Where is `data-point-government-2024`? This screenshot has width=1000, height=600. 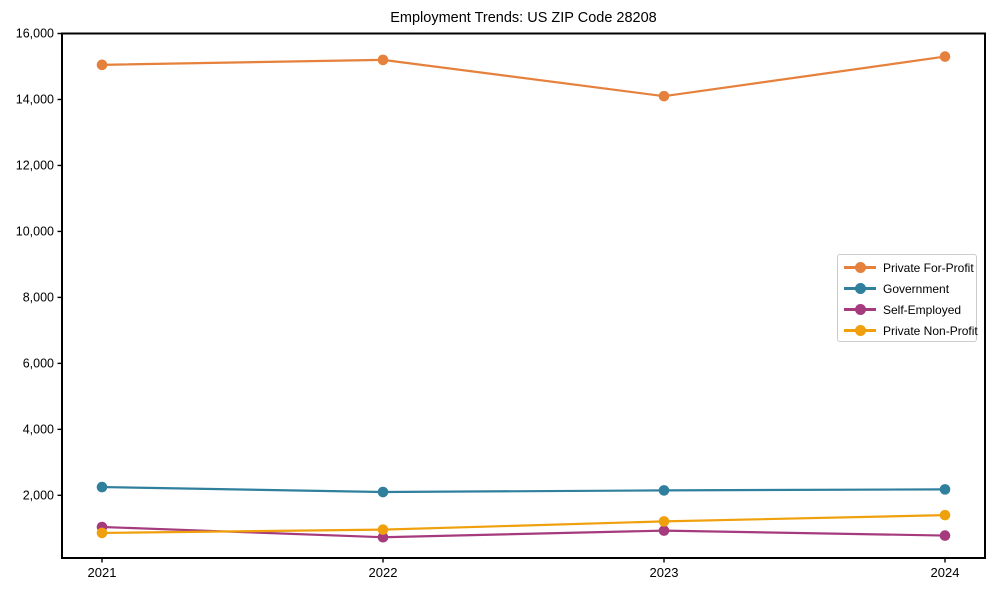
data-point-government-2024 is located at coordinates (945, 489).